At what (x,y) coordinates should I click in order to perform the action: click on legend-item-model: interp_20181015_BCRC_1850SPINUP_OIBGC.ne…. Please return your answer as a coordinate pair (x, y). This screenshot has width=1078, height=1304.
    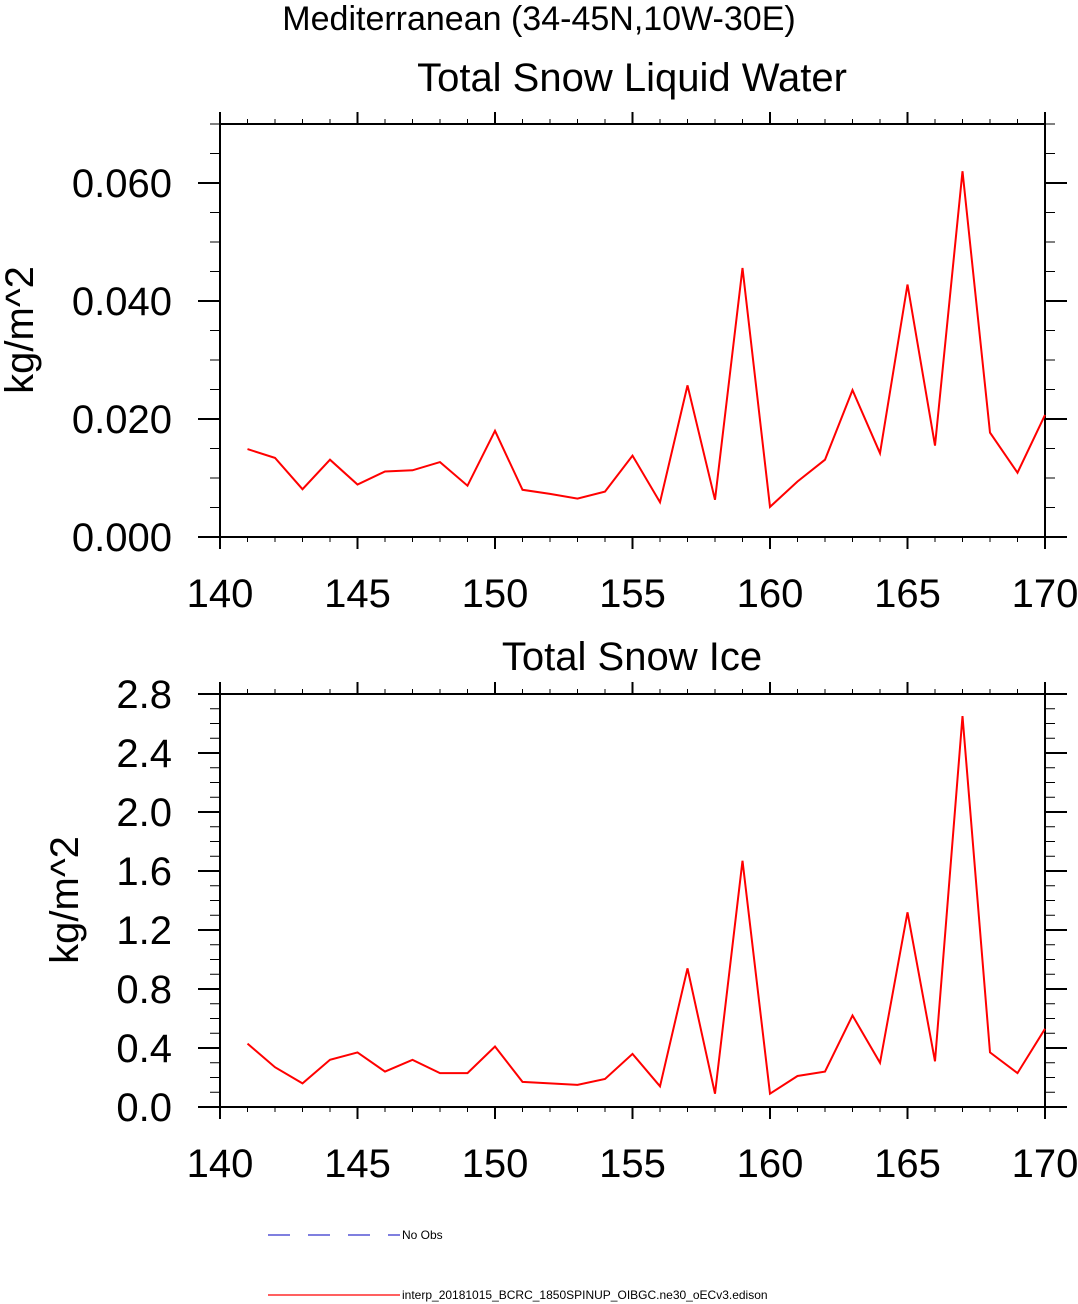
    Looking at the image, I should click on (518, 1295).